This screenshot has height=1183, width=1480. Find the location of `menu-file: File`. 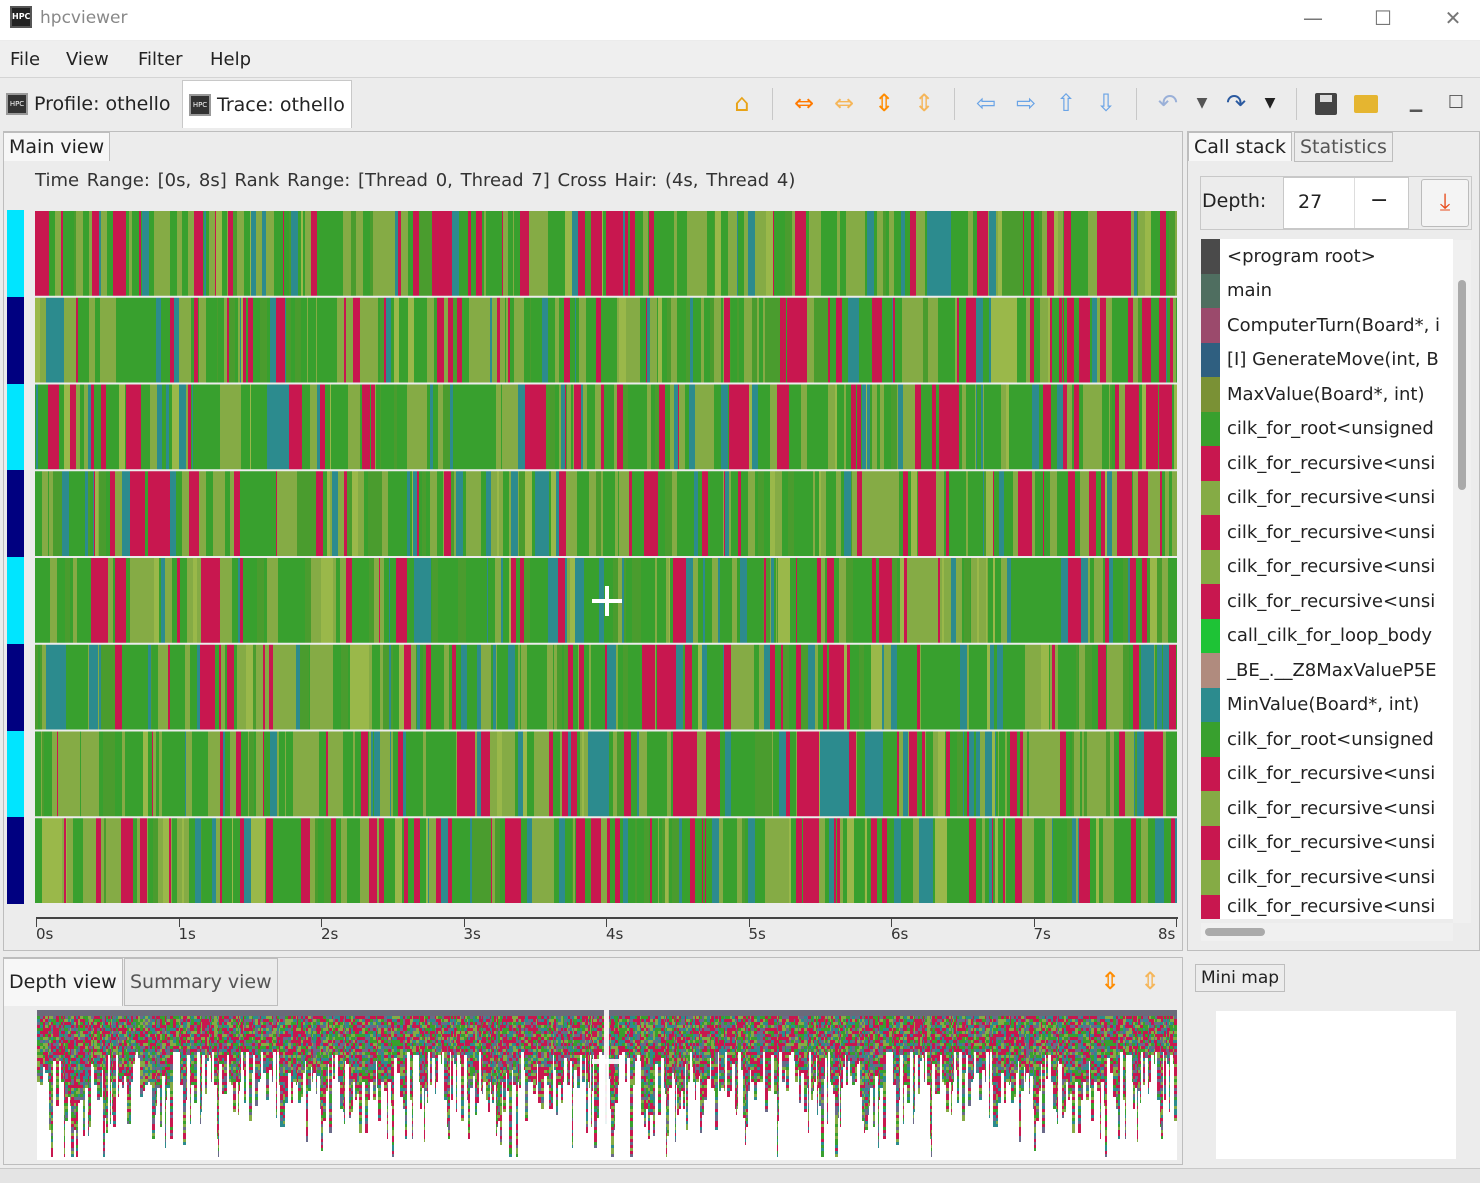

menu-file: File is located at coordinates (25, 59).